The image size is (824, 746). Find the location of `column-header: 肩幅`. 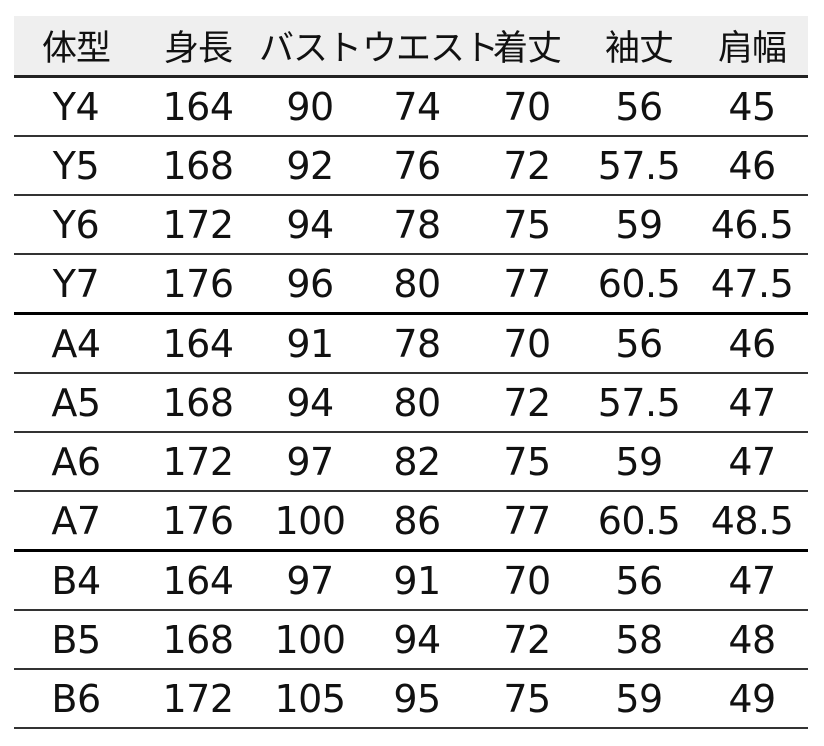

column-header: 肩幅 is located at coordinates (752, 47).